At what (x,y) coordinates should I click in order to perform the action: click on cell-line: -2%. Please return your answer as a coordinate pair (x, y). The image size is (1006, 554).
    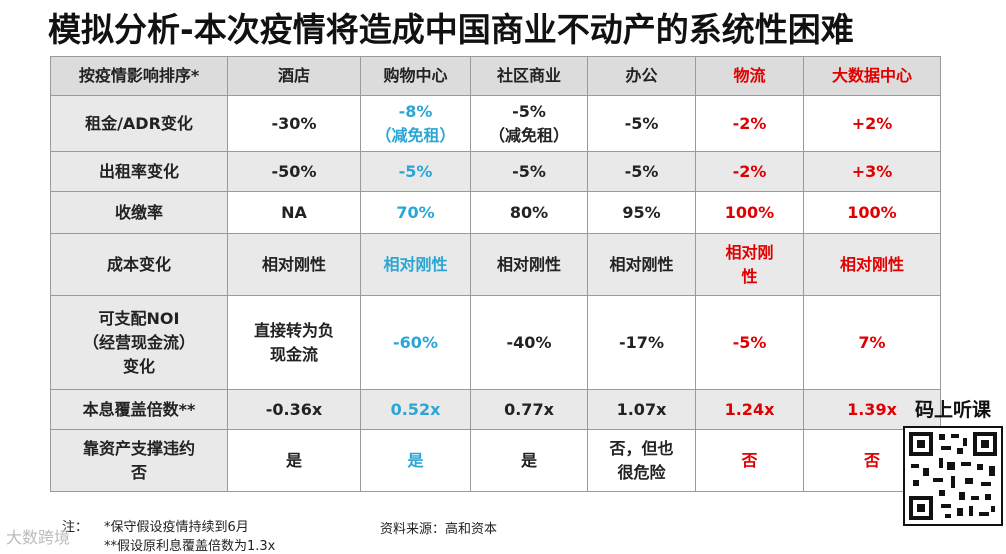
    Looking at the image, I should click on (749, 171).